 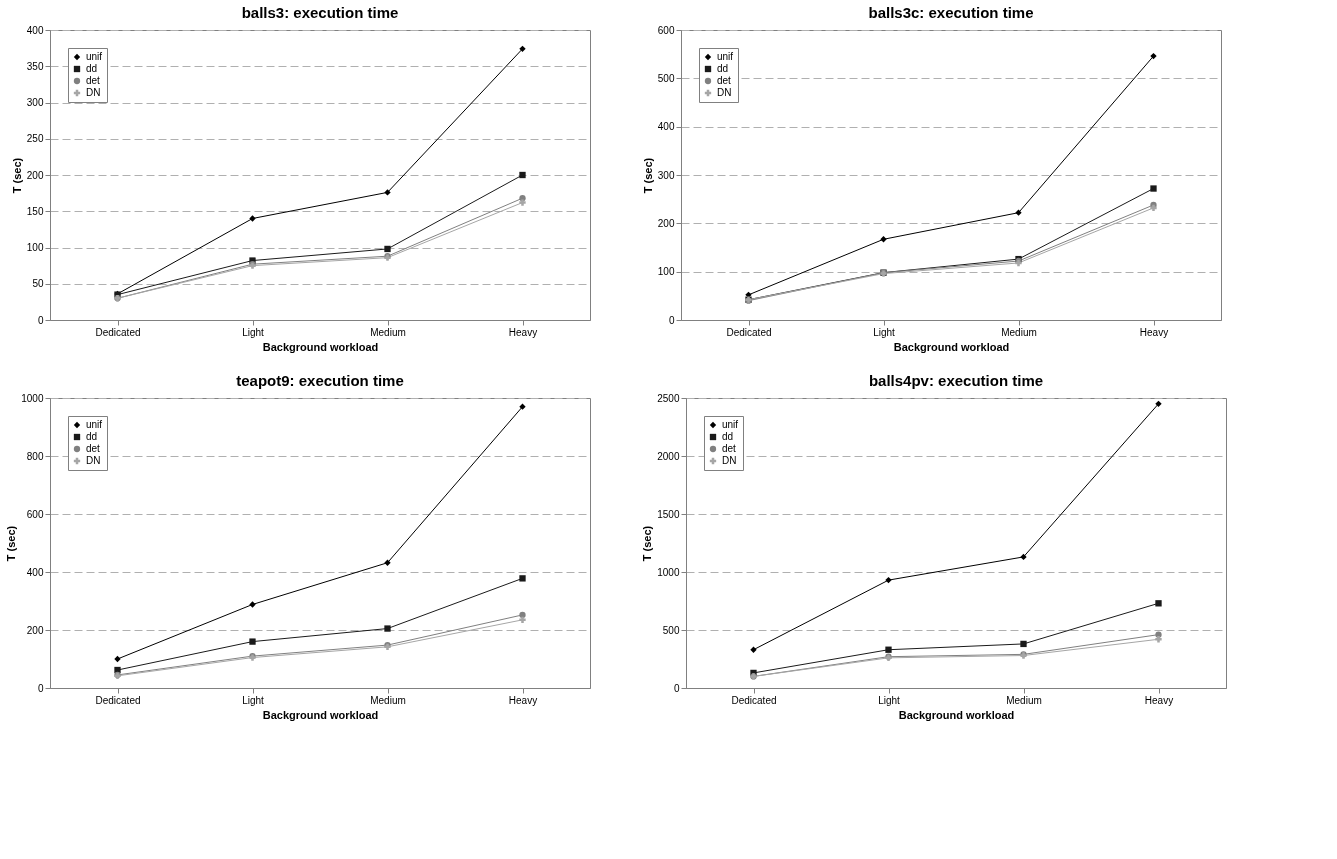 What do you see at coordinates (320, 12) in the screenshot?
I see `chart-title: balls3: execution time` at bounding box center [320, 12].